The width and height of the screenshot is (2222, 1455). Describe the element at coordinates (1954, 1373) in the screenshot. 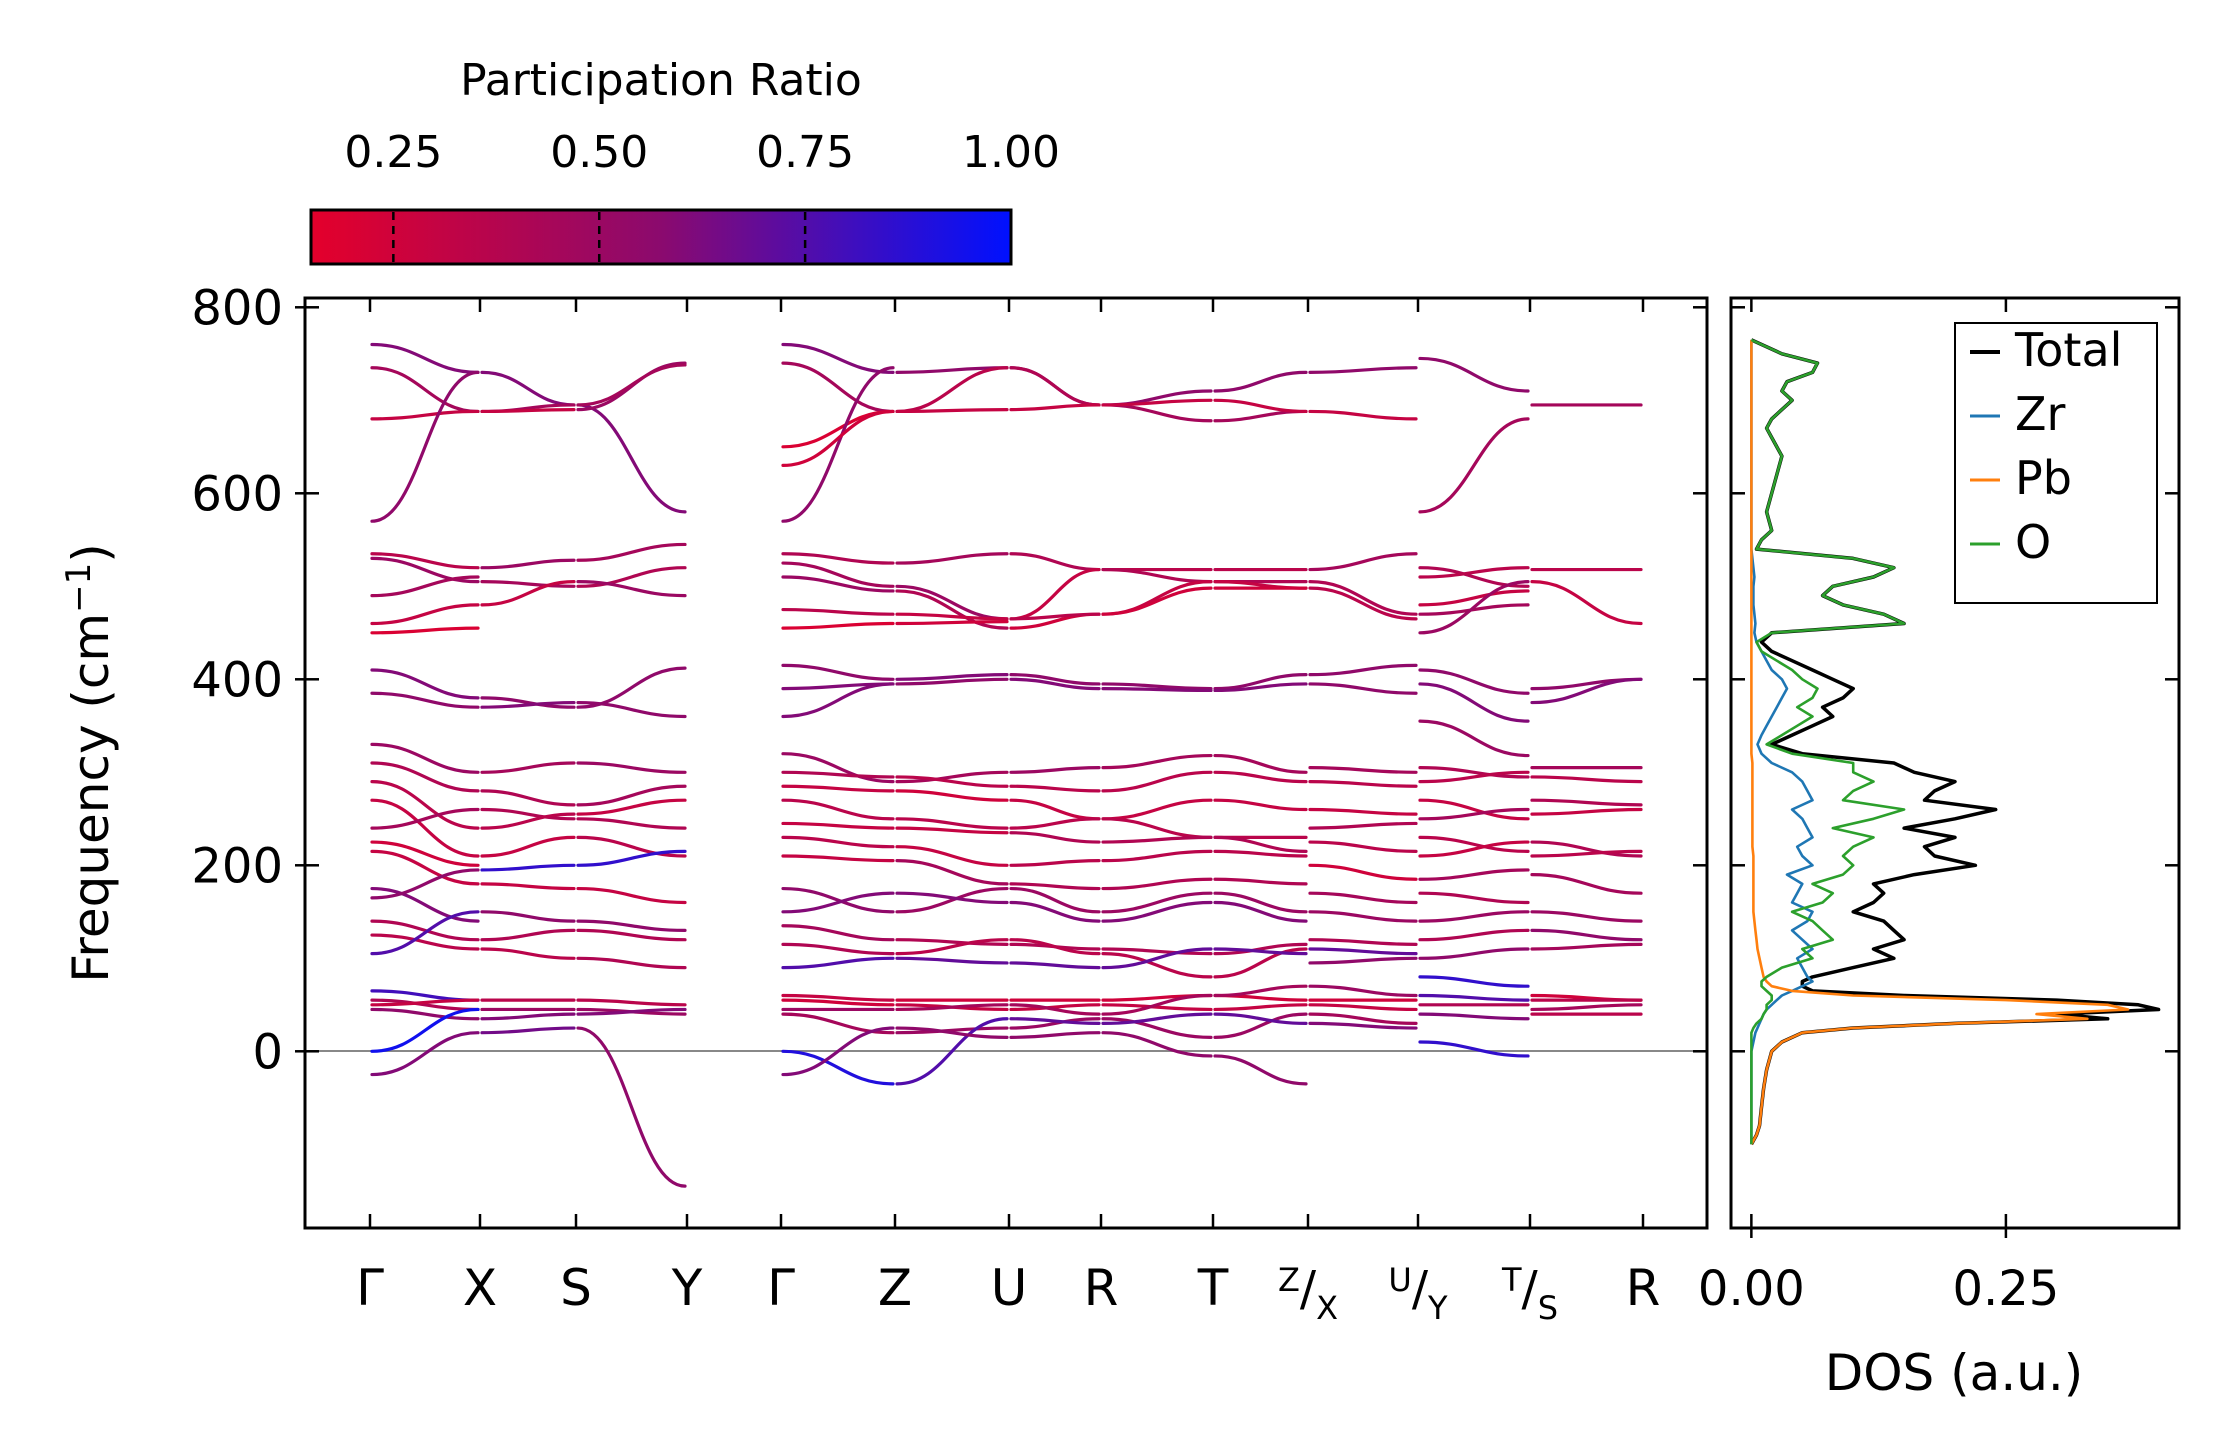

I see `dos-x-axis-label: DOS (a.u.)` at that location.